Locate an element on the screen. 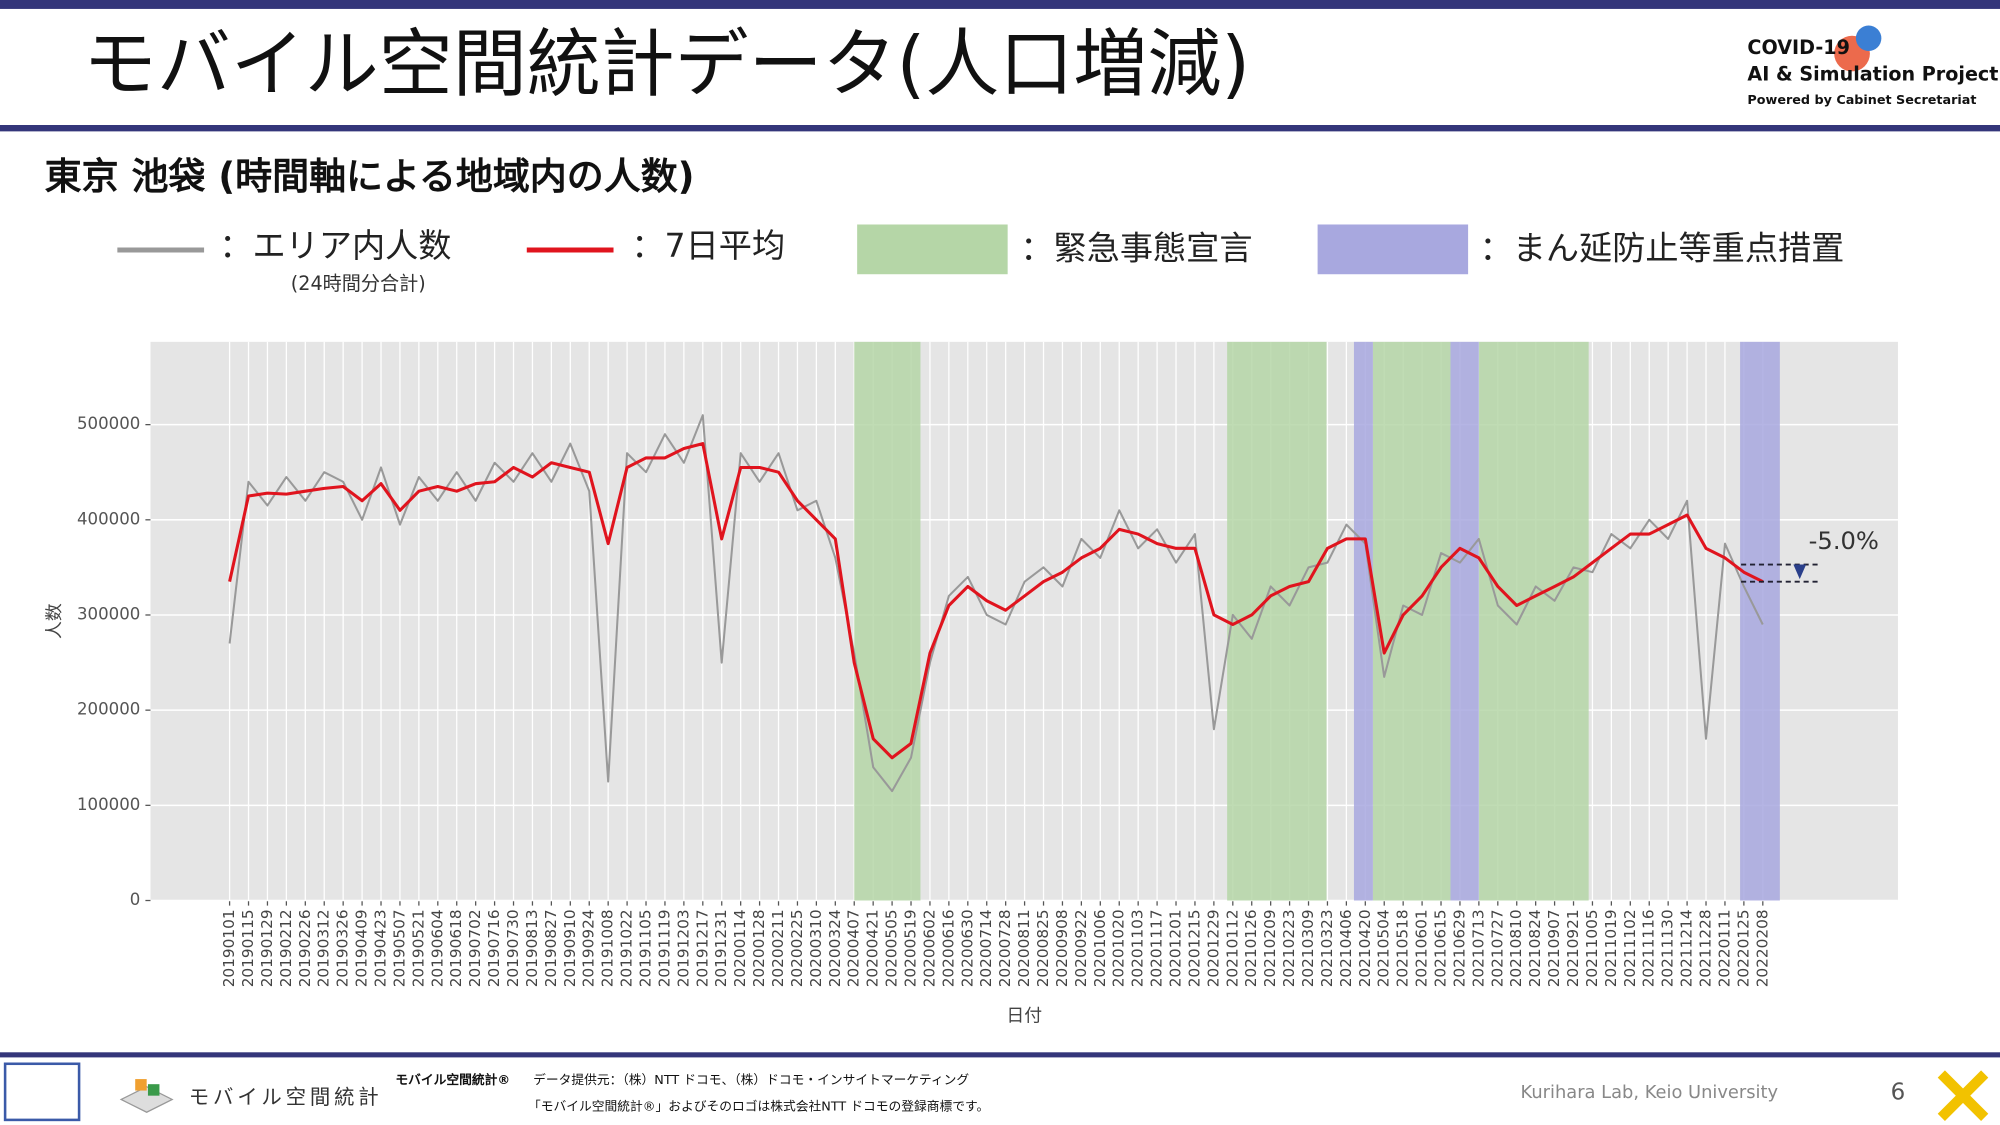 The height and width of the screenshot is (1125, 2000). x-tick-label: 20190521 is located at coordinates (418, 948).